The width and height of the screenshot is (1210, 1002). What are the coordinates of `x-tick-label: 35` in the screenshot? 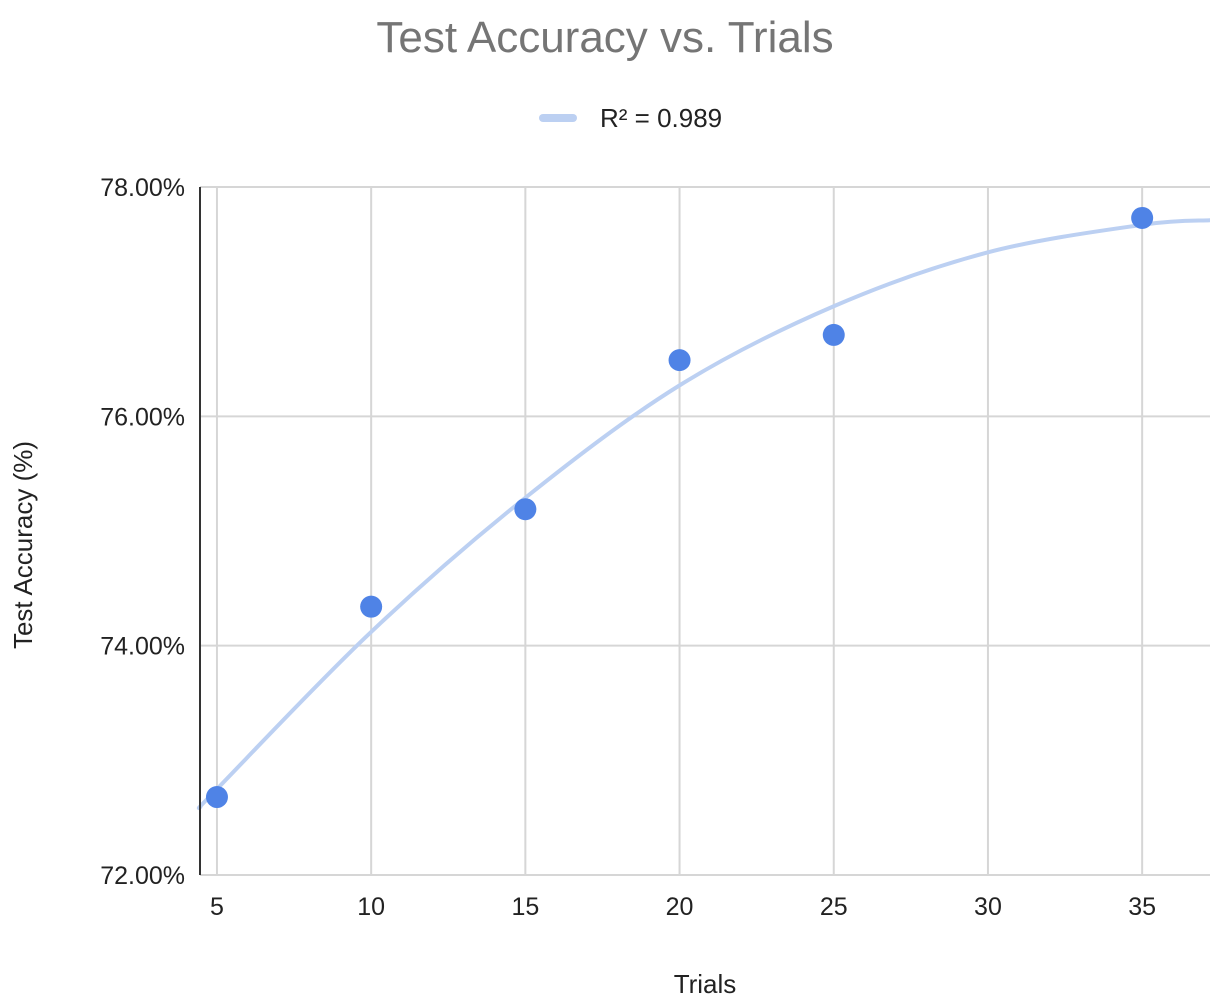 It's located at (1142, 907).